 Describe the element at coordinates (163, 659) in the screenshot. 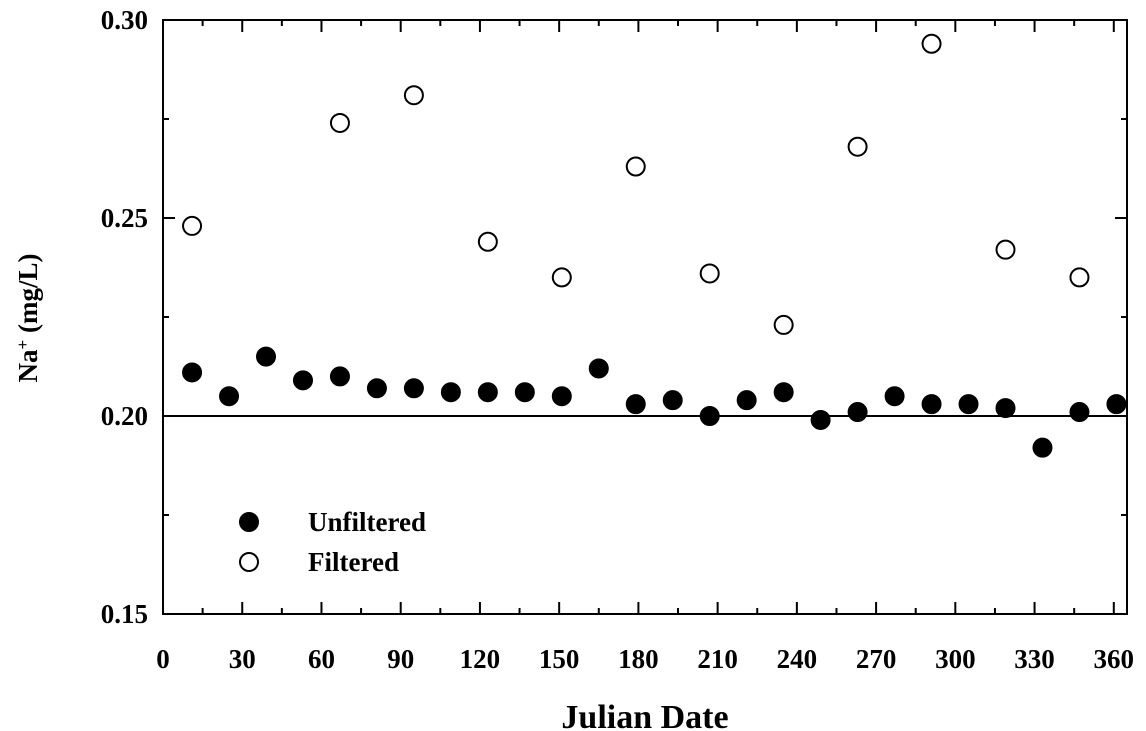

I see `x-tick-label: 0` at that location.